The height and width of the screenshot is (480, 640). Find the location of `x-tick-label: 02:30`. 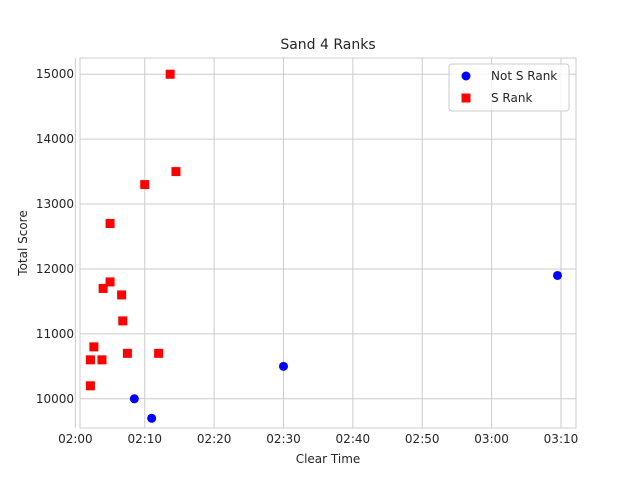

x-tick-label: 02:30 is located at coordinates (283, 439).